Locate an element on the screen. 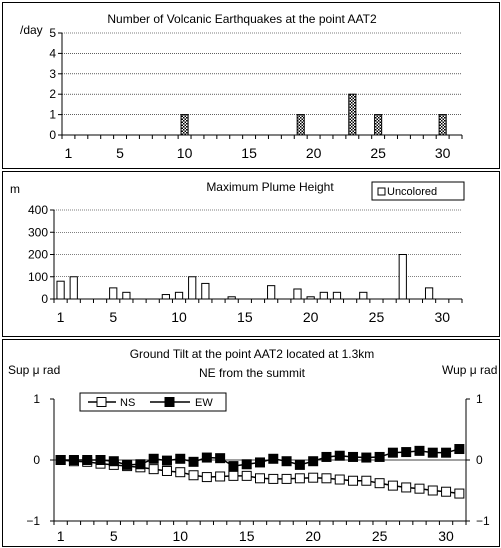 Image resolution: width=501 pixels, height=548 pixels. y-tick-label-right: 1 is located at coordinates (479, 399).